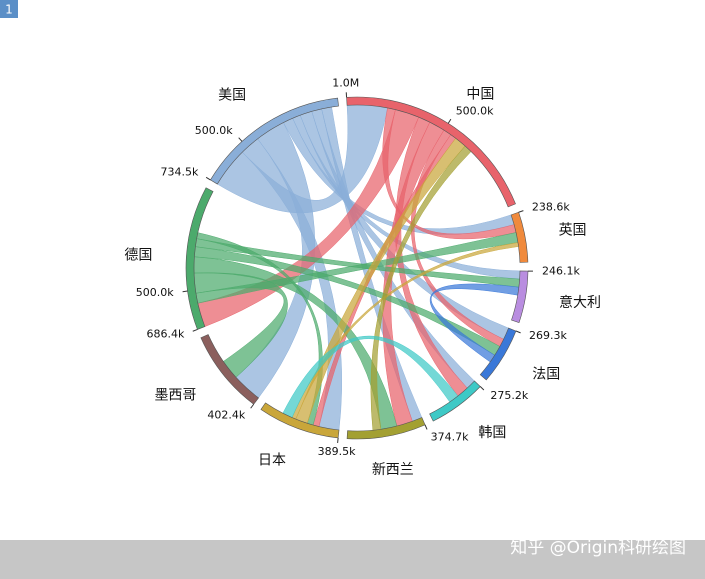 The width and height of the screenshot is (705, 579). Describe the element at coordinates (480, 95) in the screenshot. I see `group-label: 中国` at that location.